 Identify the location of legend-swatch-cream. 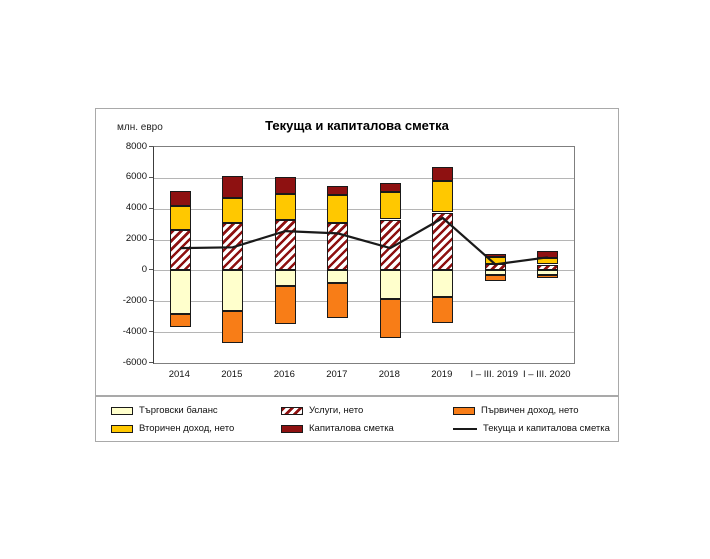
(122, 410).